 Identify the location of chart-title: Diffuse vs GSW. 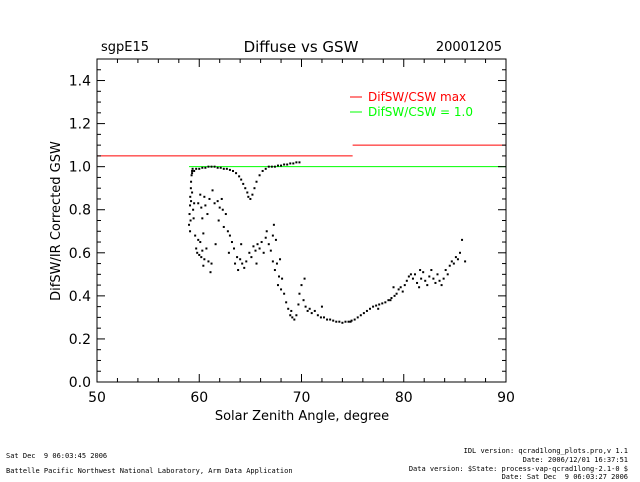
(301, 47).